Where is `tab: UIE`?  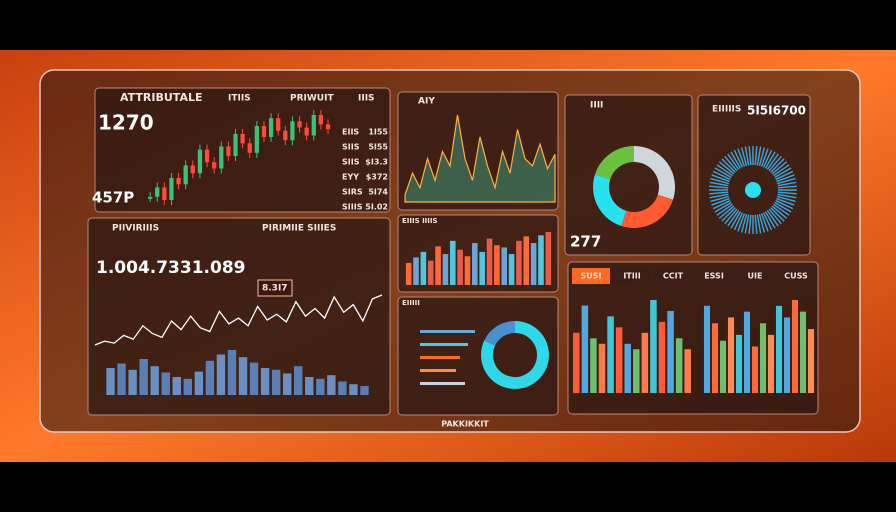
tab: UIE is located at coordinates (755, 276).